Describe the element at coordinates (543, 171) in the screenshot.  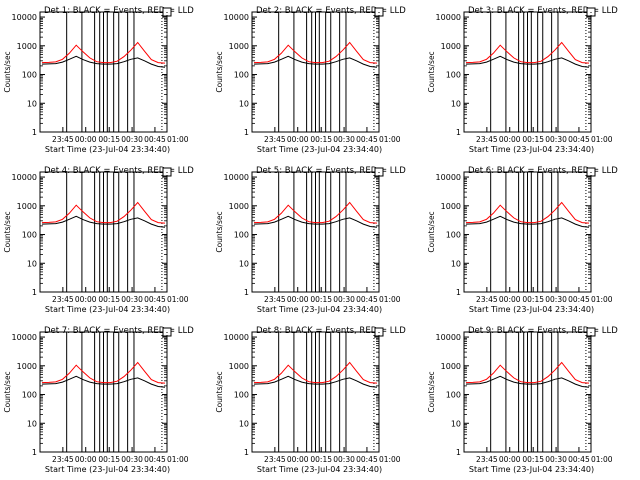
I see `panel-title: Det 6: BLACK = Events, RED = LLD` at that location.